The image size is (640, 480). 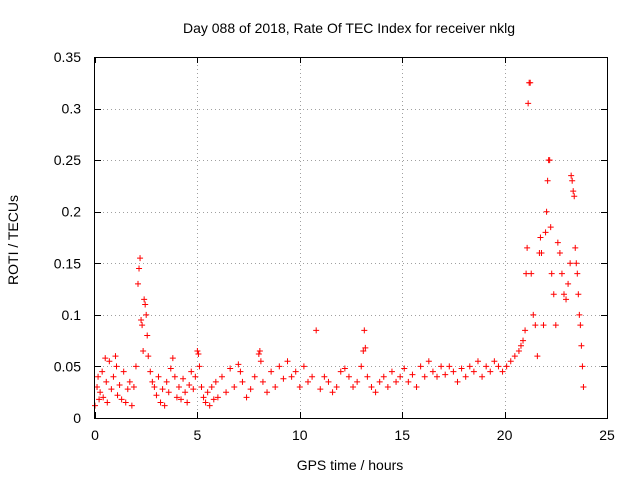 What do you see at coordinates (505, 435) in the screenshot?
I see `x-tick-label: 20` at bounding box center [505, 435].